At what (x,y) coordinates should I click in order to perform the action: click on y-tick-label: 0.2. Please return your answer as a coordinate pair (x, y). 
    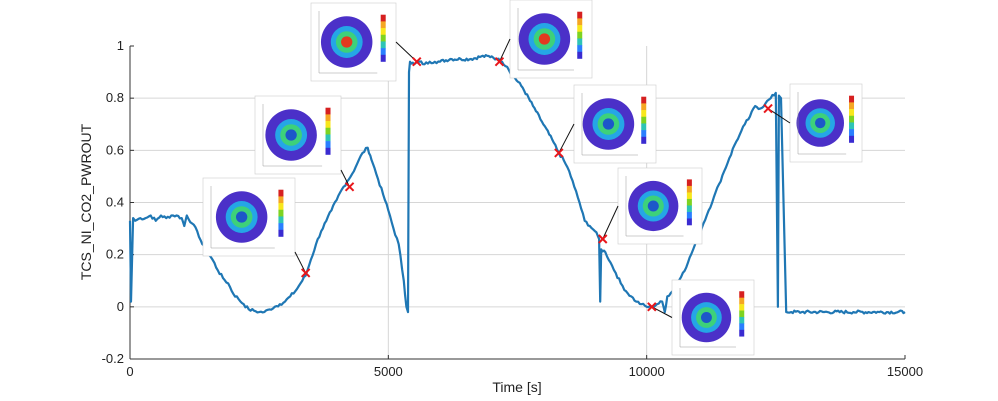
    Looking at the image, I should click on (115, 254).